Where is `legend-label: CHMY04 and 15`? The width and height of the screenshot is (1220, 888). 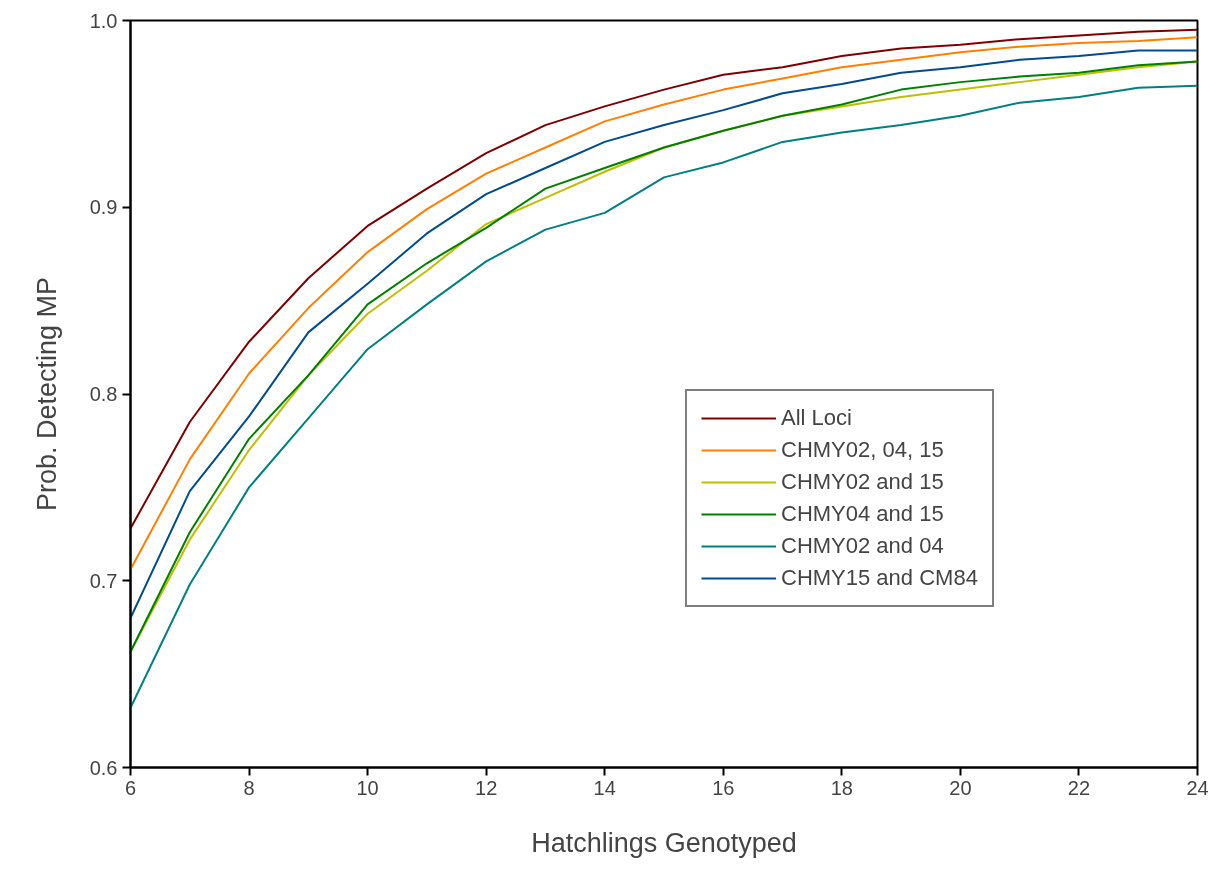
legend-label: CHMY04 and 15 is located at coordinates (862, 514).